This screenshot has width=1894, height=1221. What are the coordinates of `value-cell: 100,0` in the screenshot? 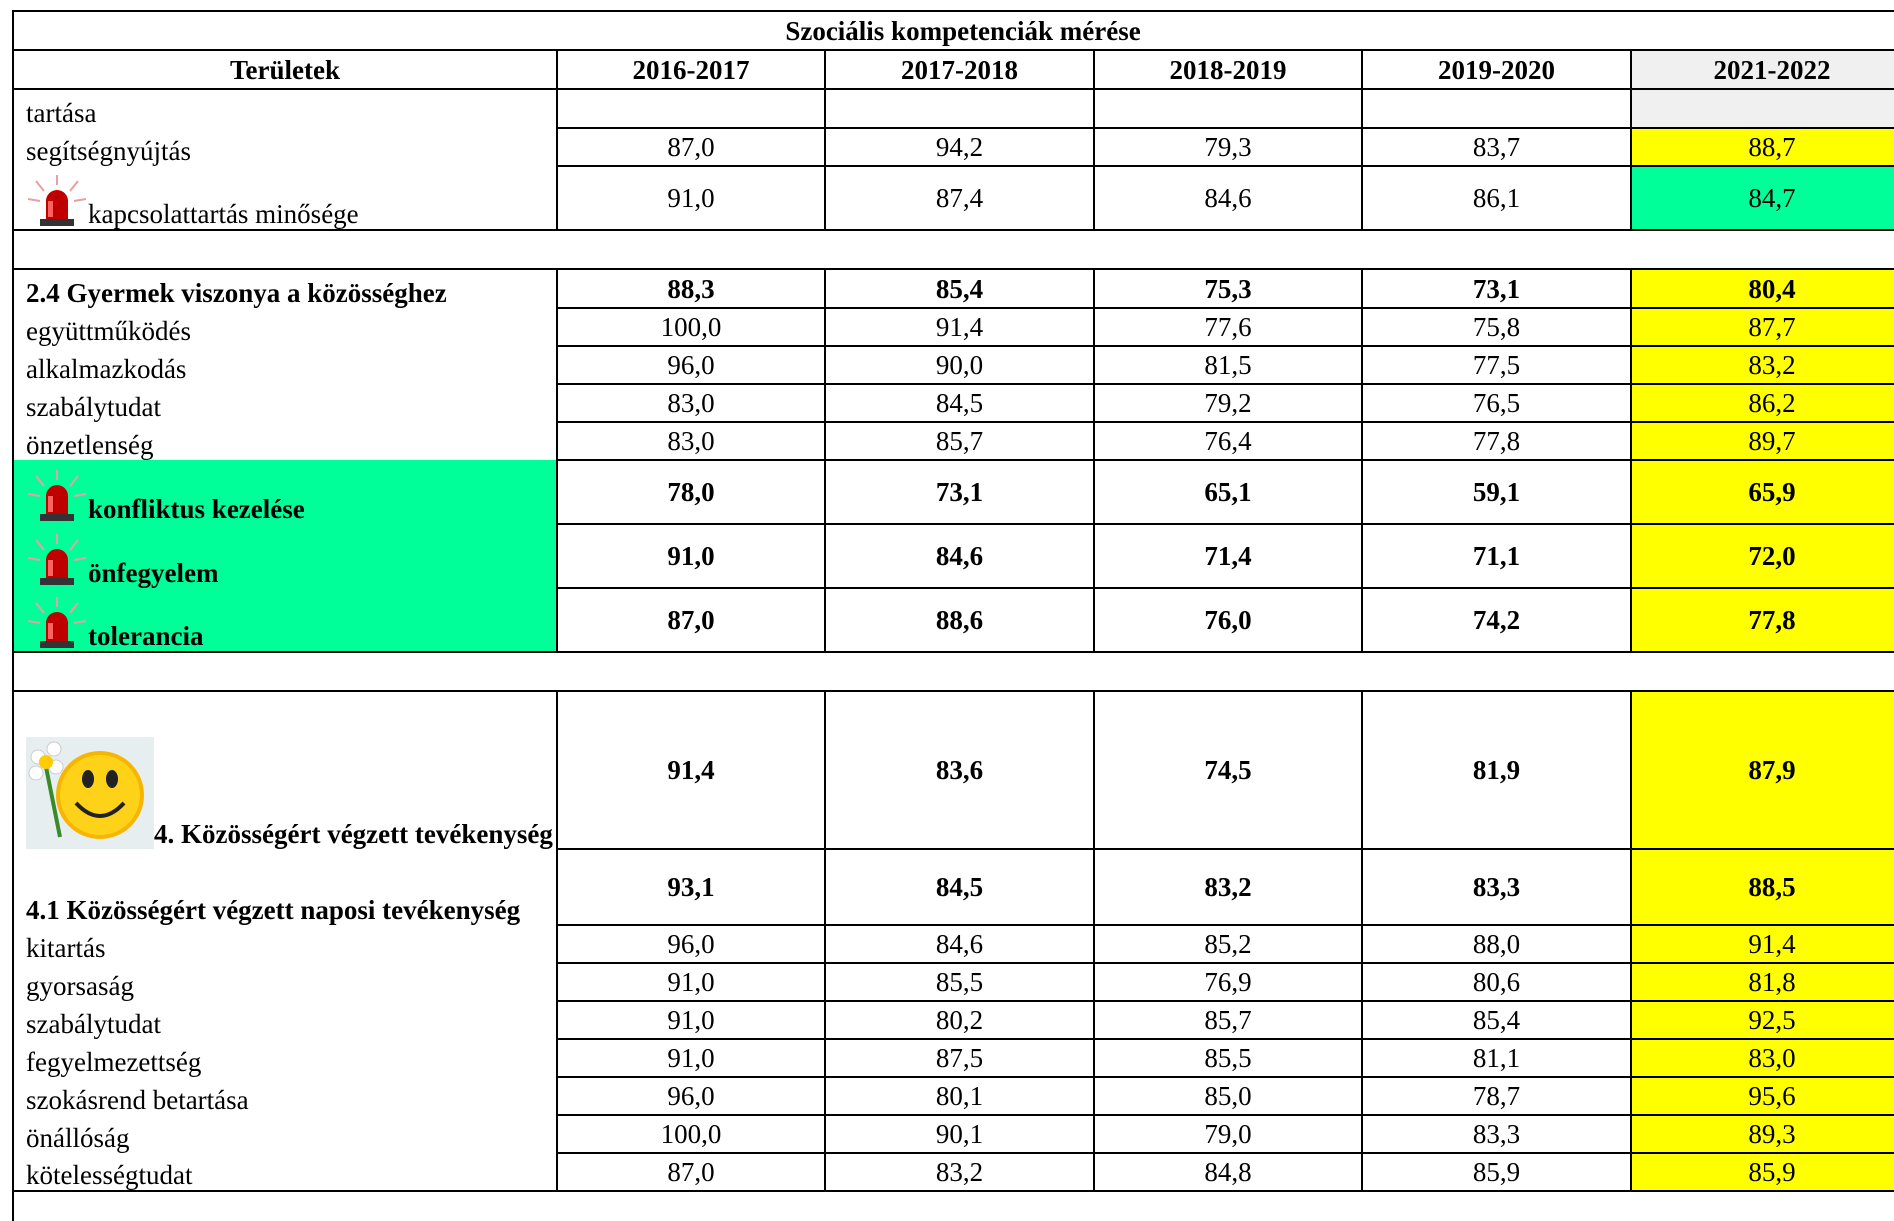 It's located at (691, 1134).